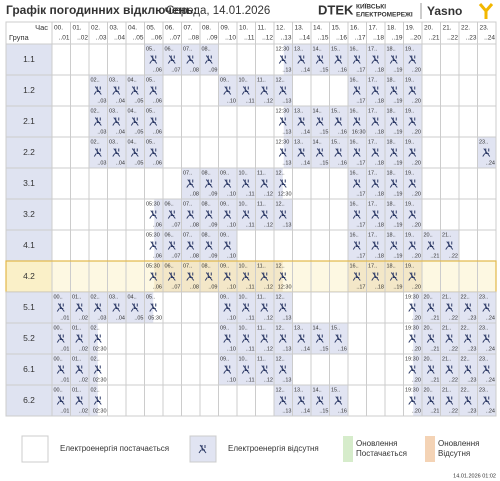 The width and height of the screenshot is (500, 481). I want to click on hour-to: ..22, so click(452, 38).